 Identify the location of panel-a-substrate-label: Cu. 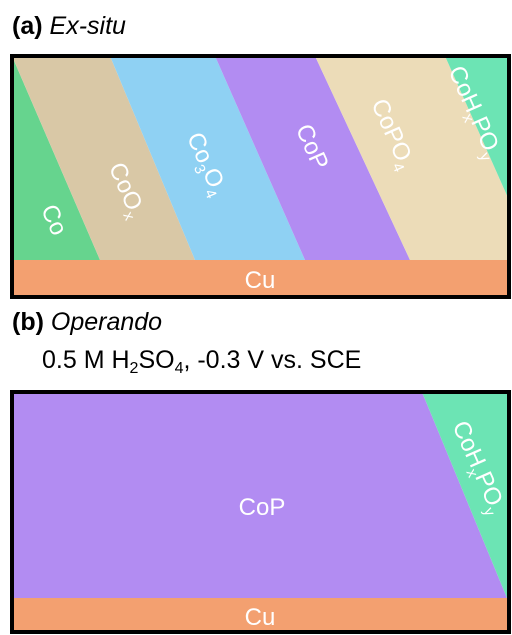
(260, 280).